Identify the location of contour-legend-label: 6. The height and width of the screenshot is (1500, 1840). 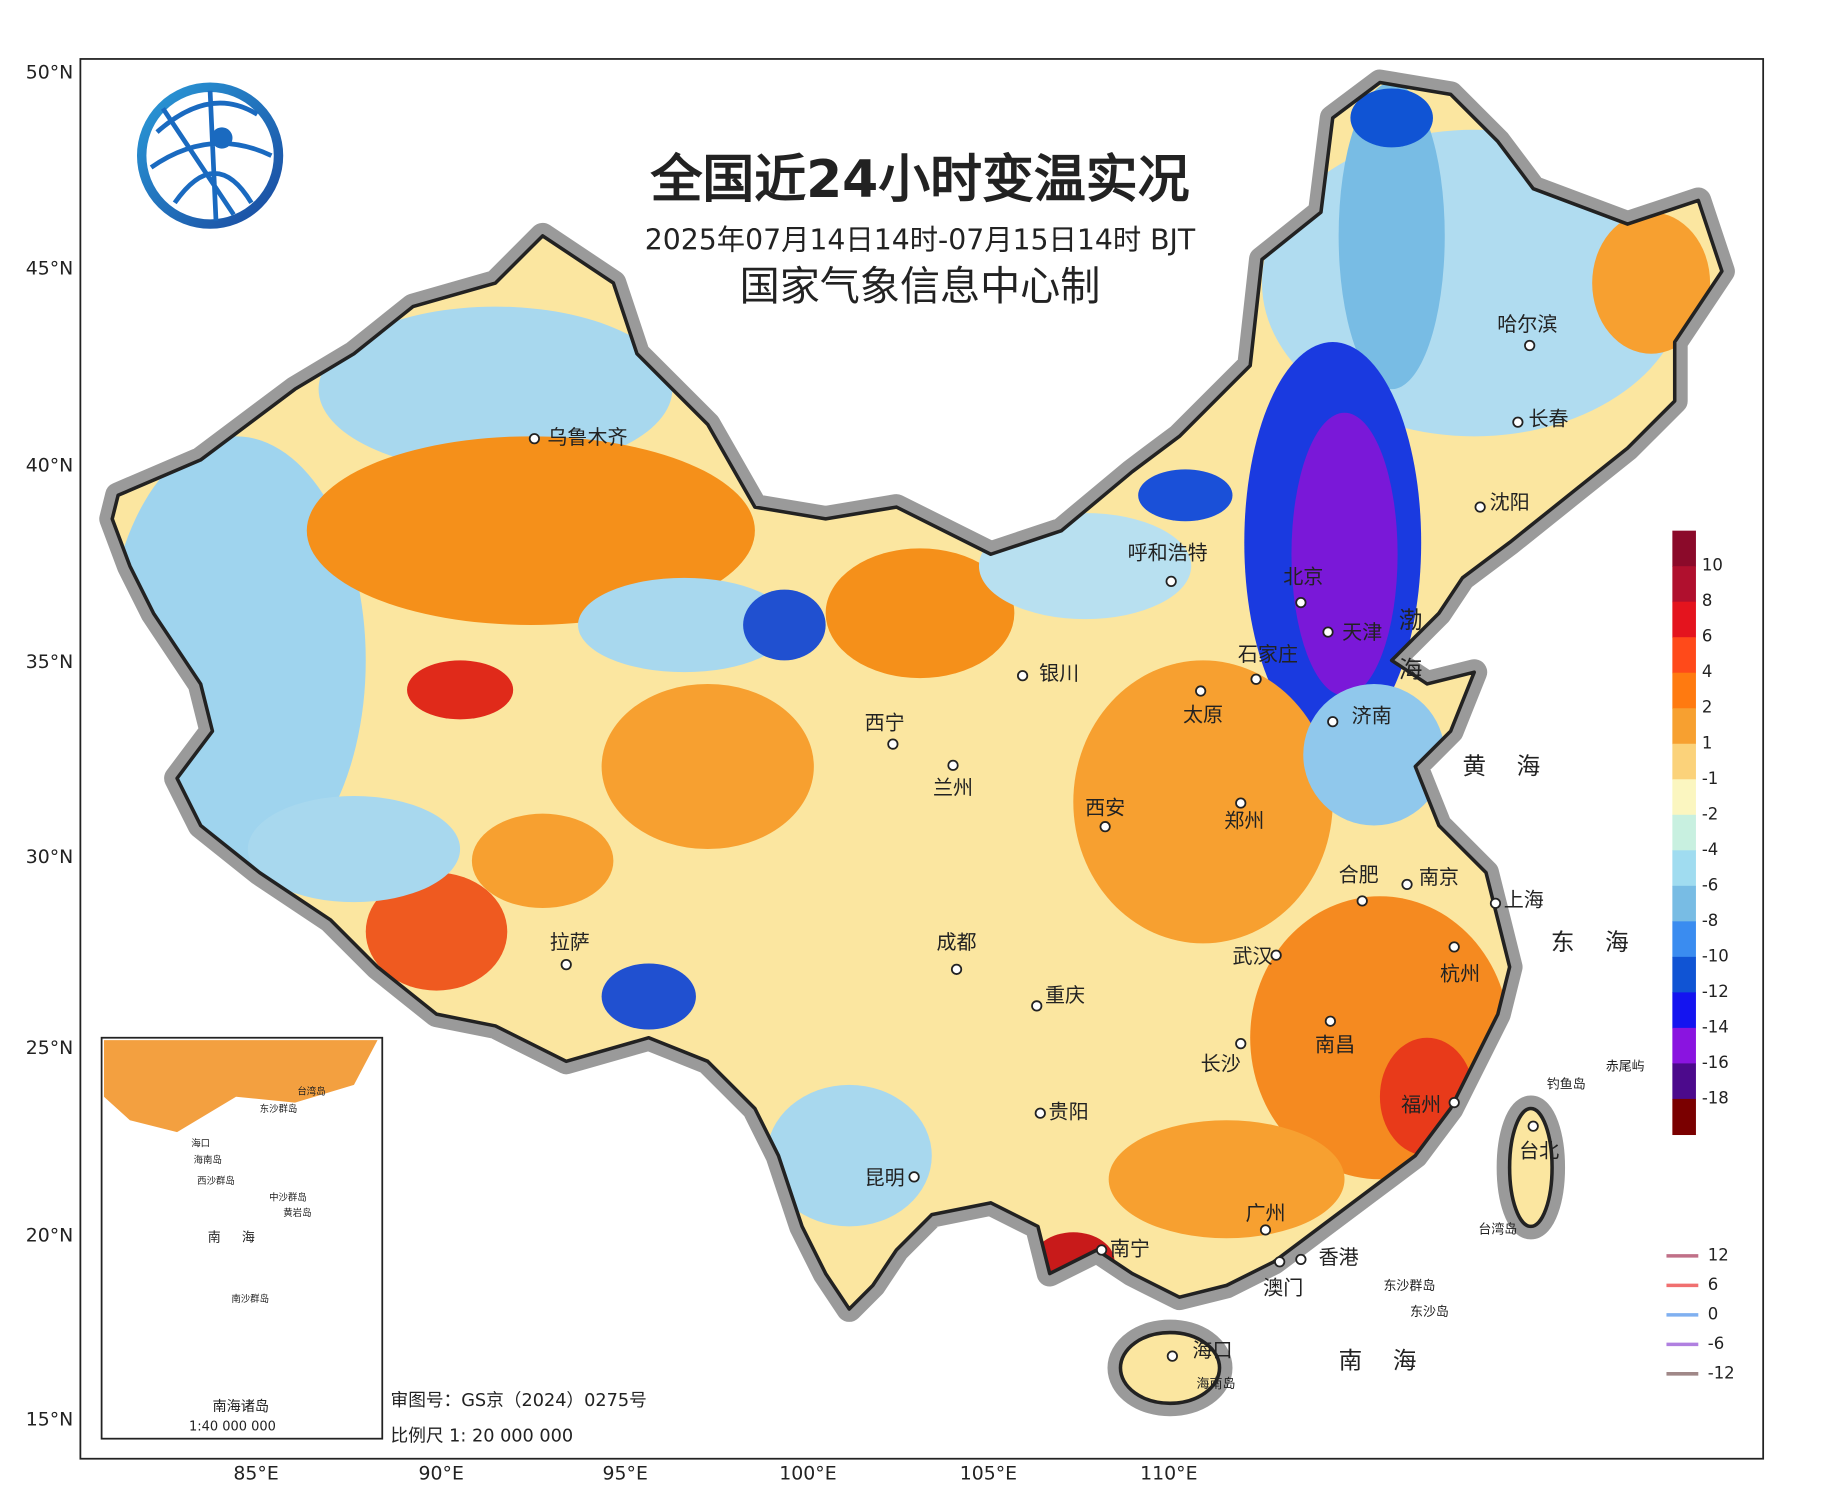
(1713, 1284).